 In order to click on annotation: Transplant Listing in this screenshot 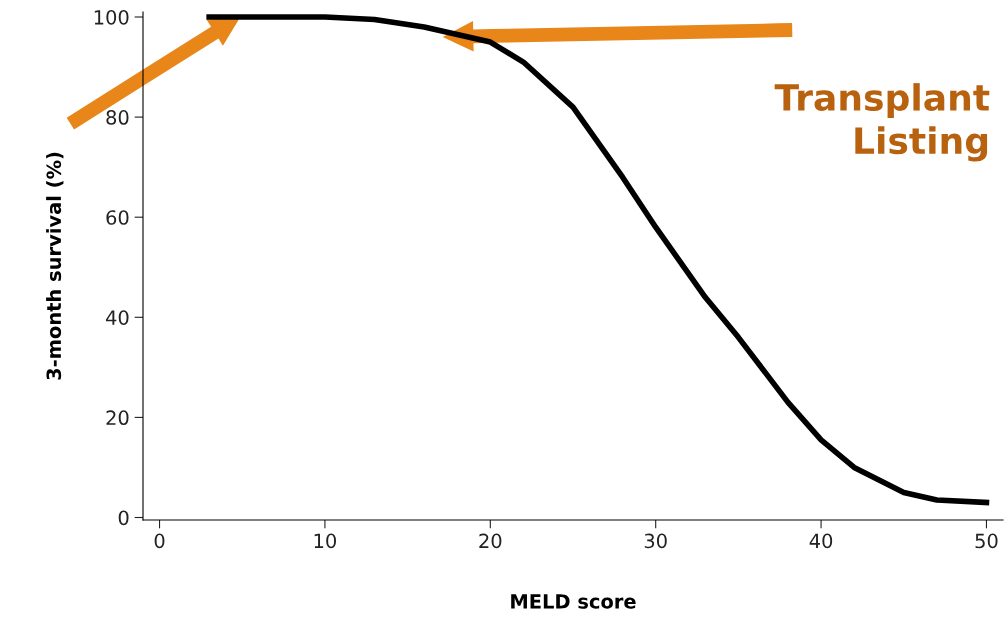, I will do `click(882, 122)`.